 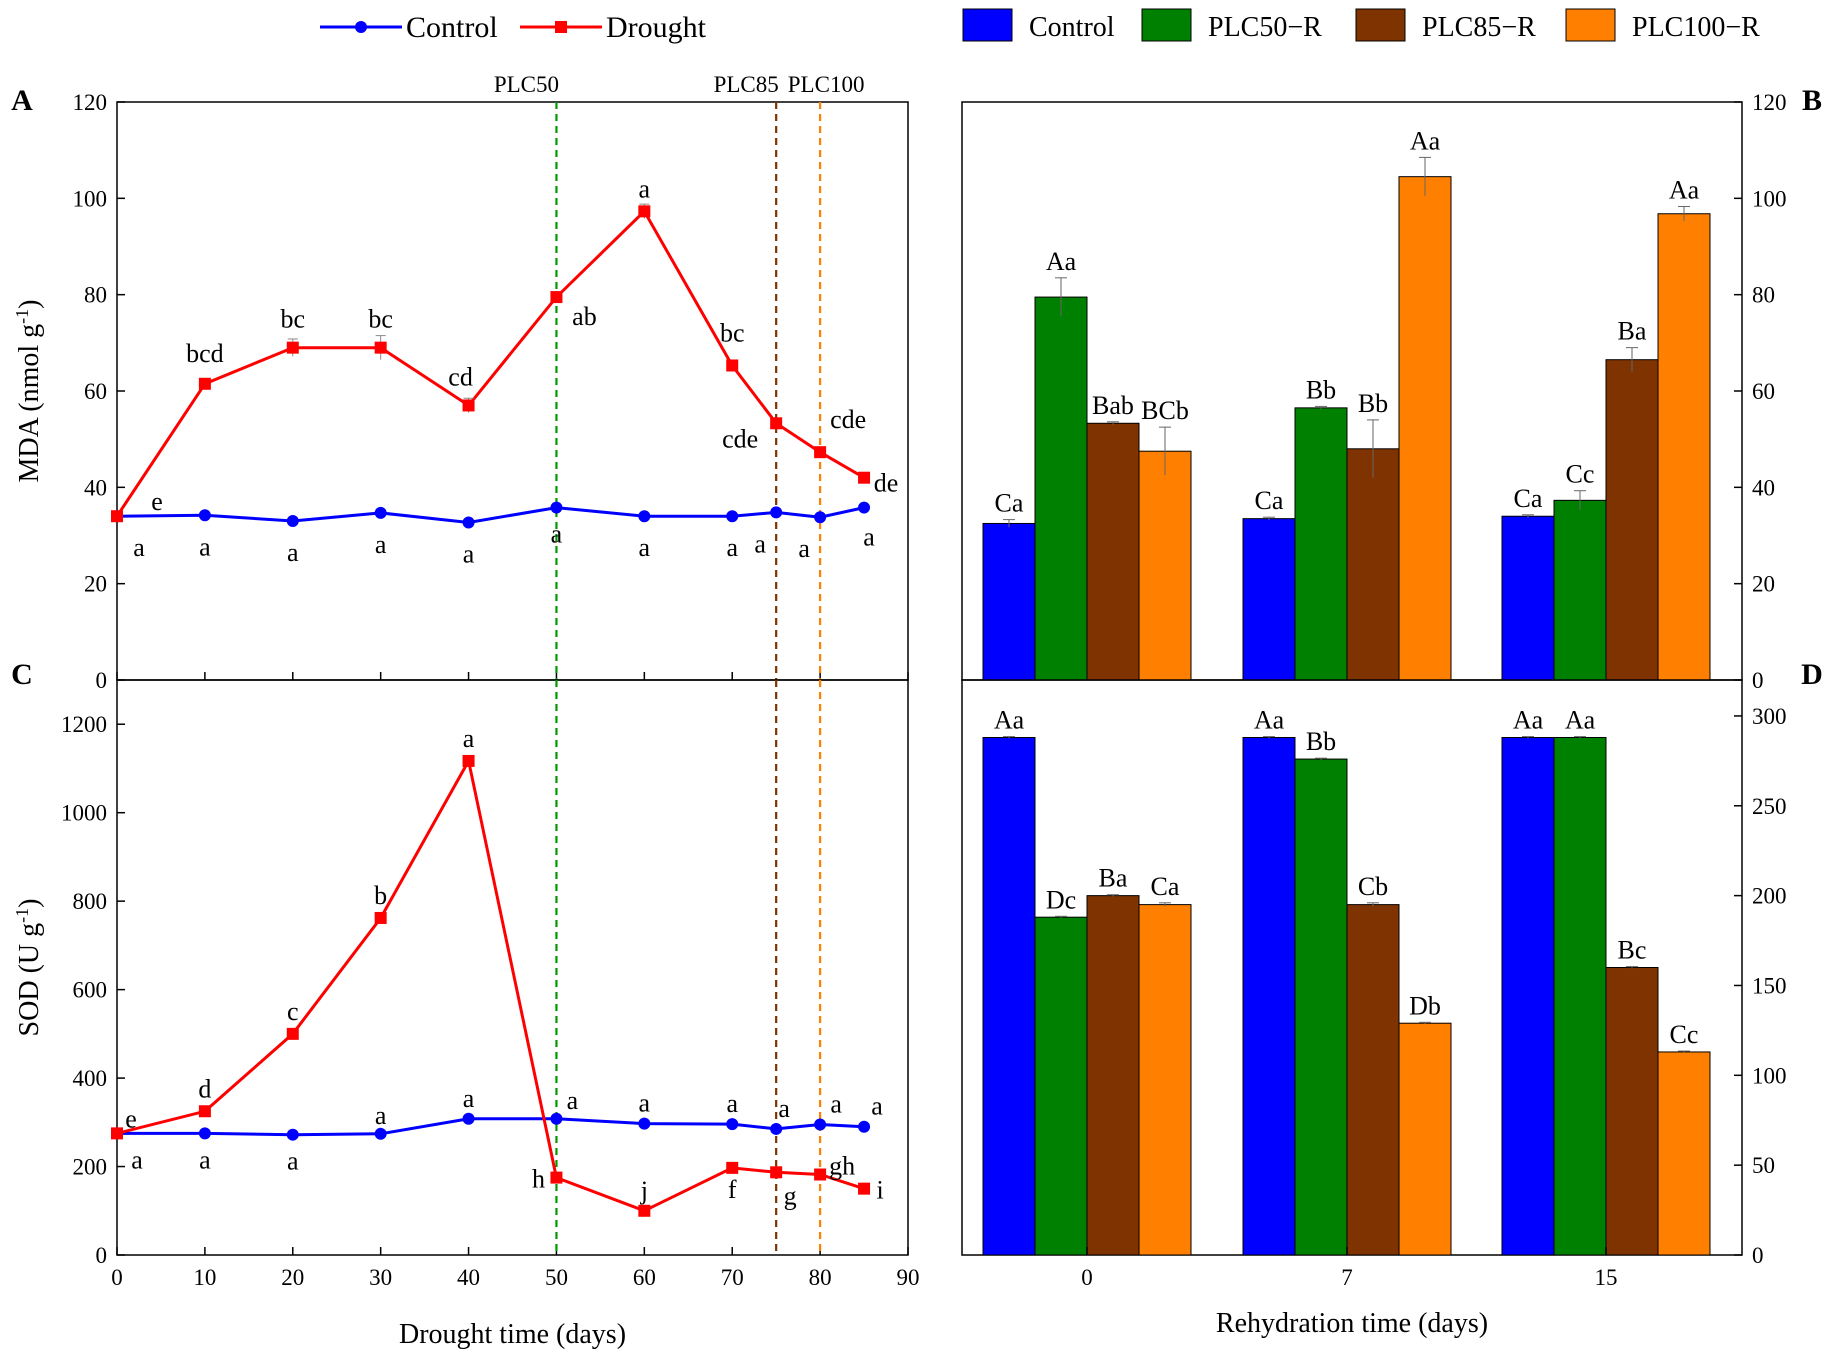 What do you see at coordinates (1684, 1034) in the screenshot?
I see `bar-label: Cc` at bounding box center [1684, 1034].